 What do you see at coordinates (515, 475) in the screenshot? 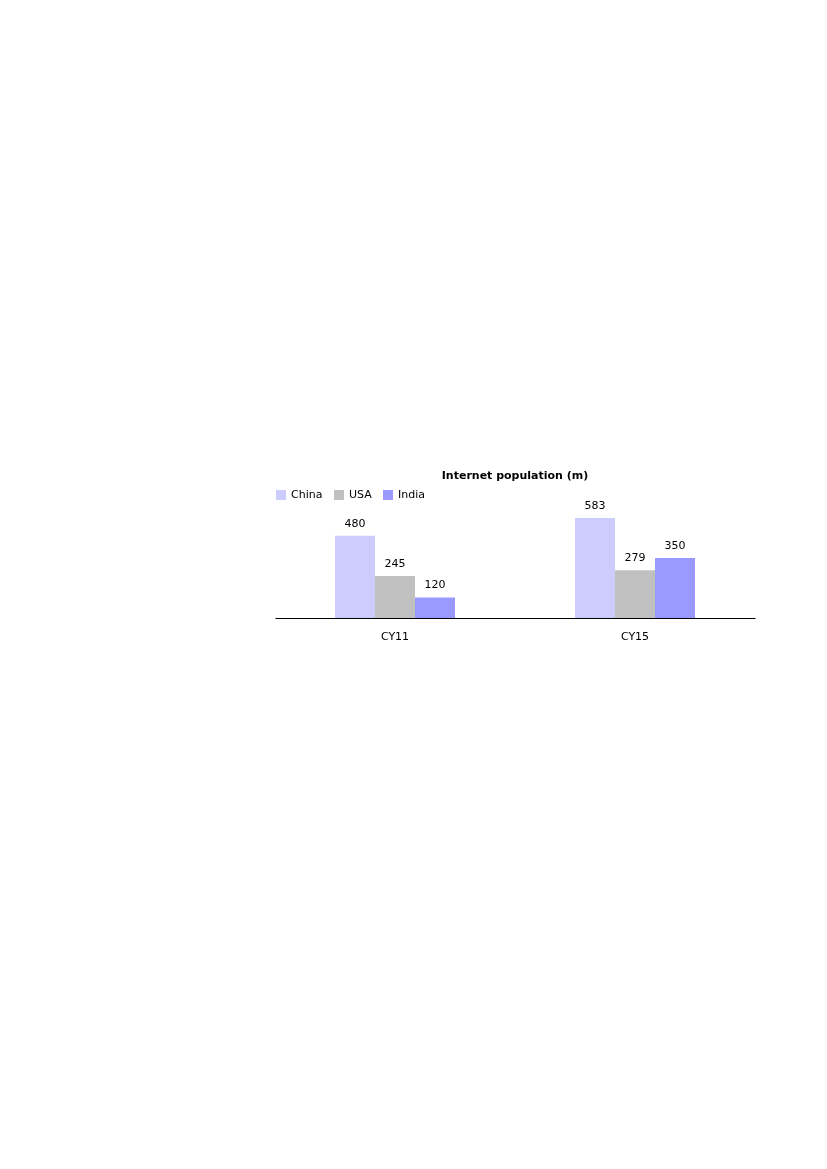
I see `chart-title: Internet population (m)` at bounding box center [515, 475].